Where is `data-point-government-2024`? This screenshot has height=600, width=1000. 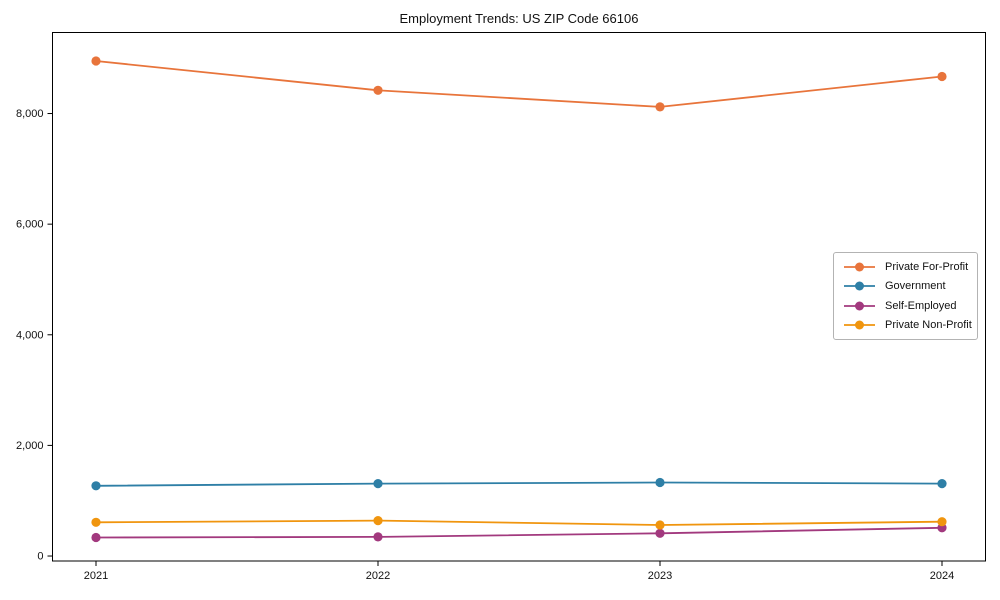 data-point-government-2024 is located at coordinates (942, 484).